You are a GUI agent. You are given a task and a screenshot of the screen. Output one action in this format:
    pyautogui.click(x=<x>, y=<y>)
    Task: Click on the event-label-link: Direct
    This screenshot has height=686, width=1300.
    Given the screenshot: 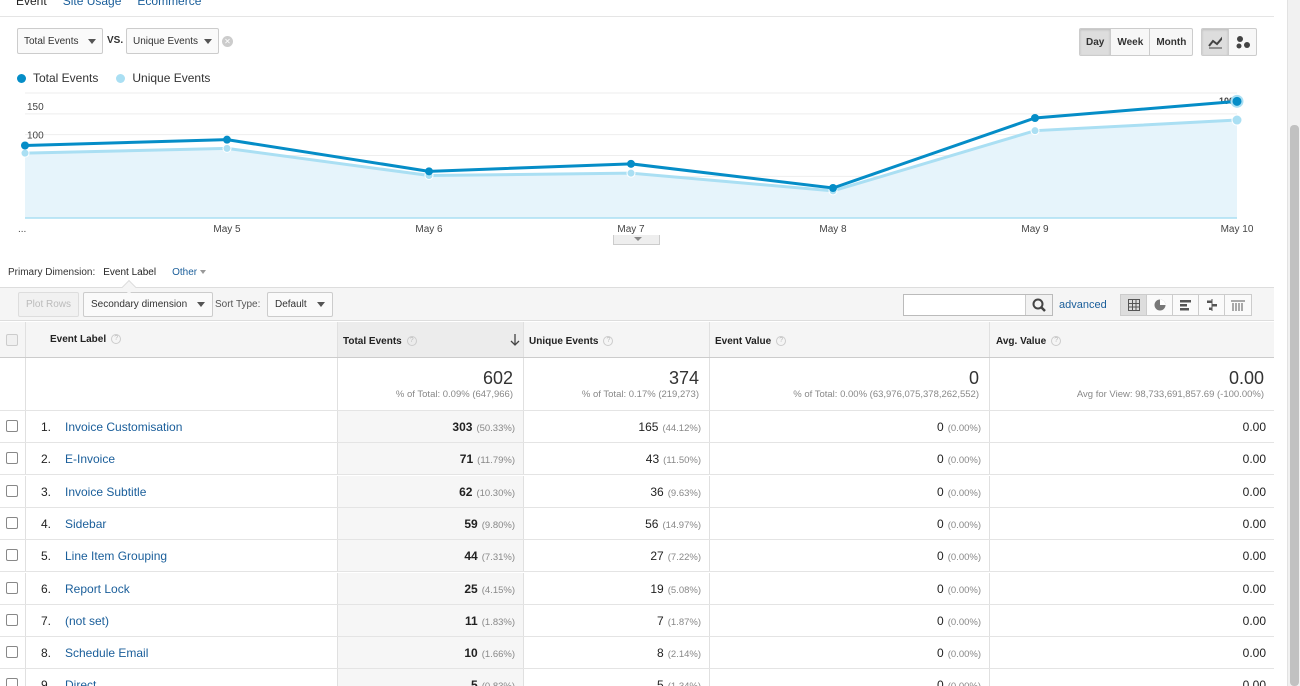 What is the action you would take?
    pyautogui.click(x=81, y=682)
    